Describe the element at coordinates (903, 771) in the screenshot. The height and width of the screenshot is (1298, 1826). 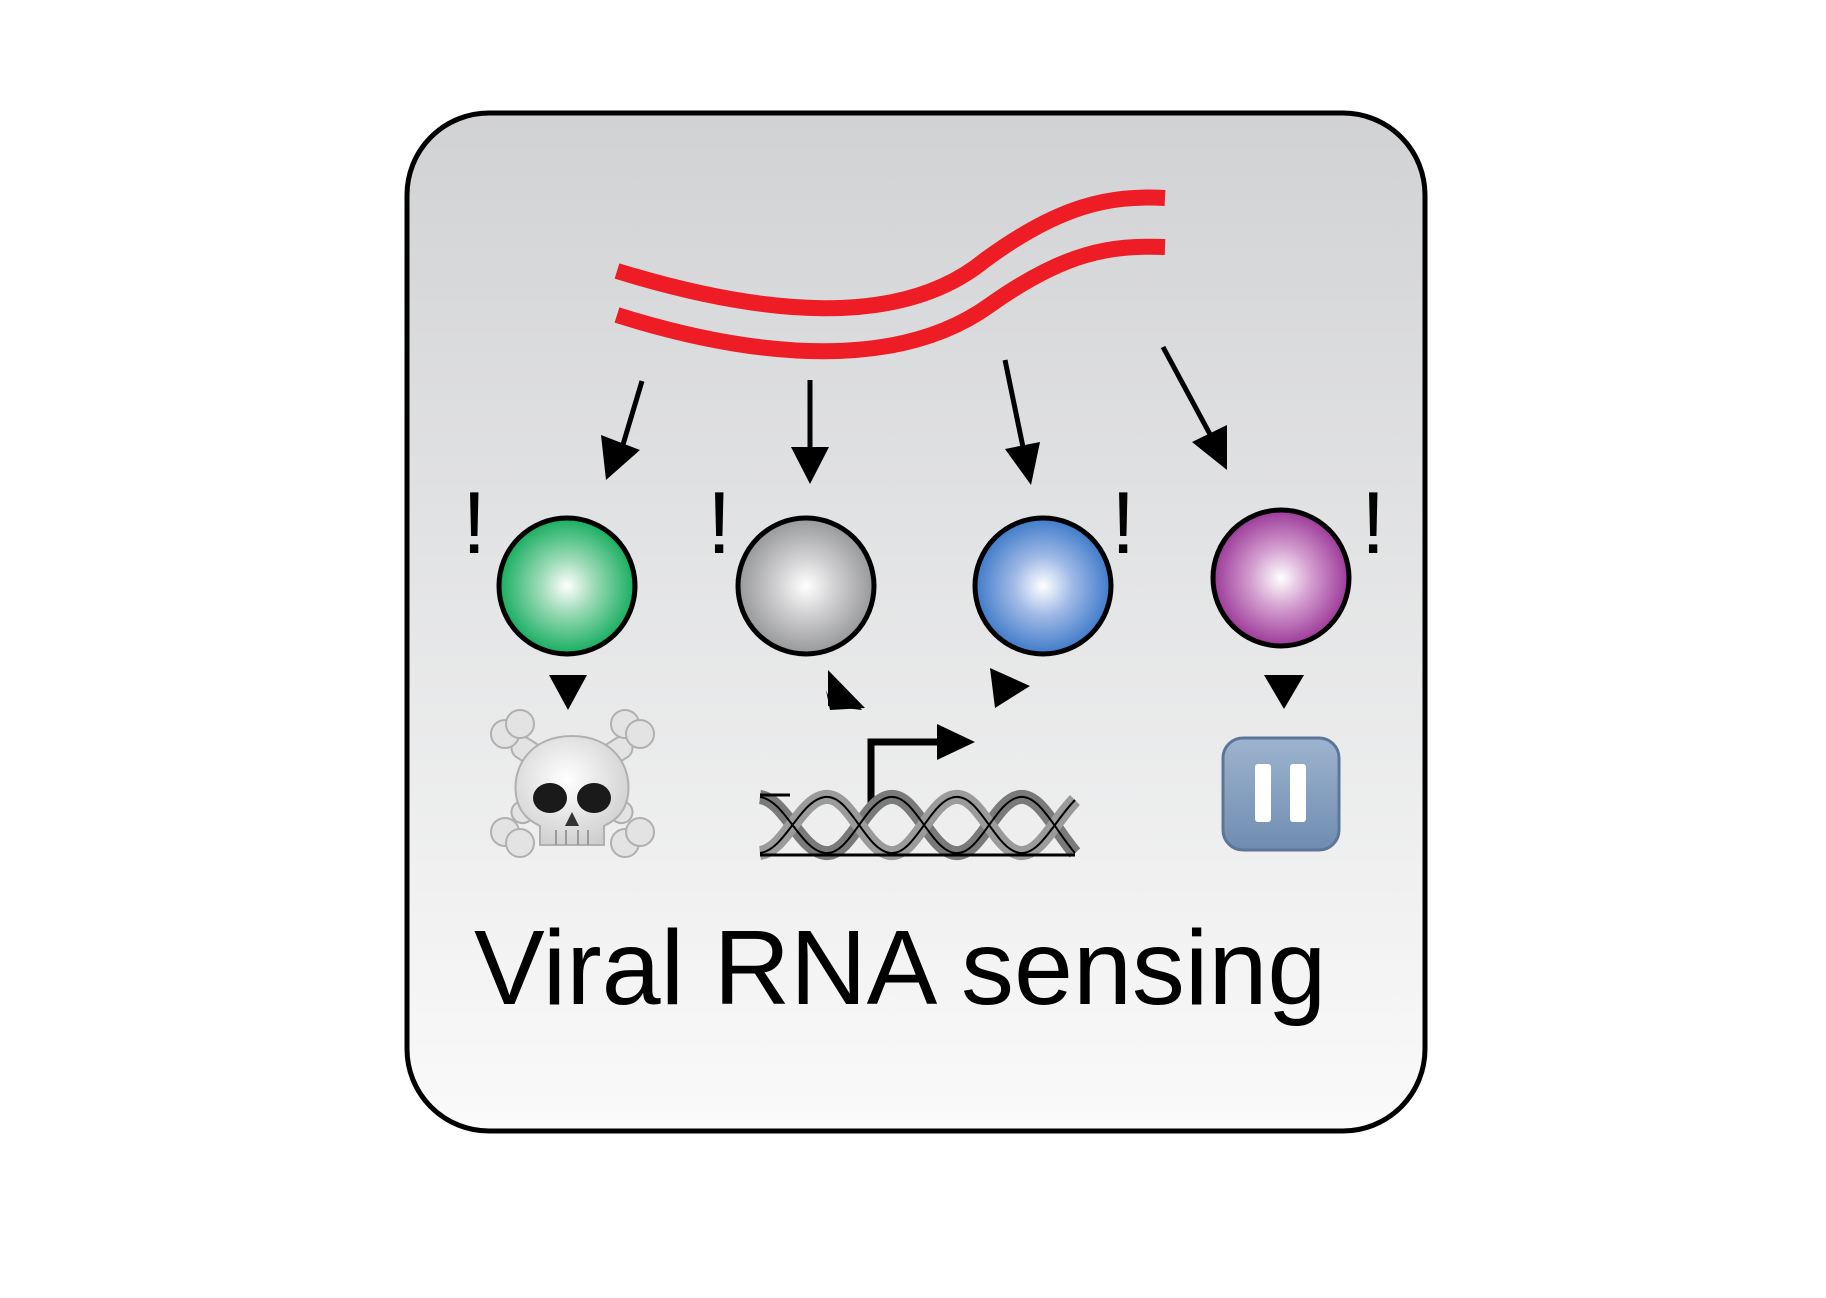
I see `promoter-arrow-stem` at that location.